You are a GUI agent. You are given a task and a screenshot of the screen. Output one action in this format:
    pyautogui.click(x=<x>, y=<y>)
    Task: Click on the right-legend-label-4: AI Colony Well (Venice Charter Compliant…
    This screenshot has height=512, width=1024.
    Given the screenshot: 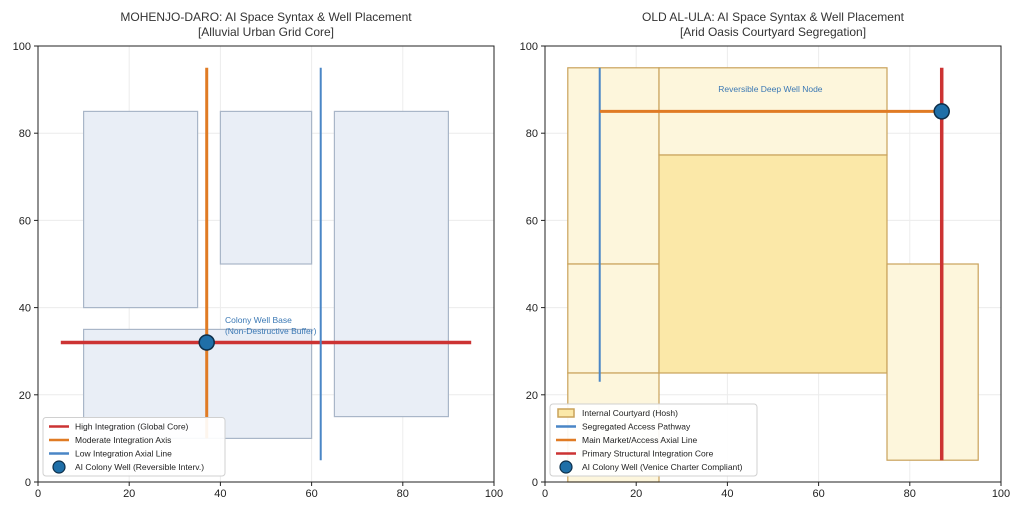 What is the action you would take?
    pyautogui.click(x=662, y=467)
    